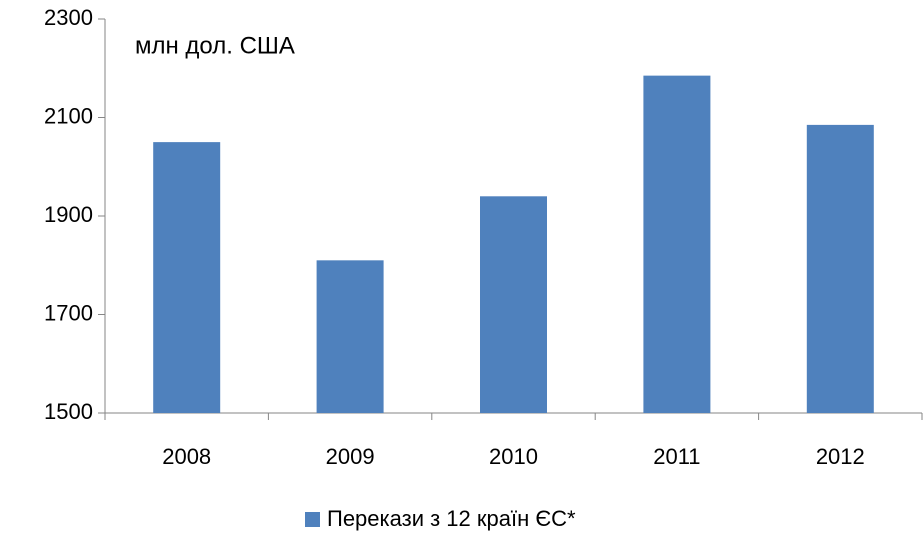  What do you see at coordinates (676, 456) in the screenshot?
I see `x-tick-label: 2011` at bounding box center [676, 456].